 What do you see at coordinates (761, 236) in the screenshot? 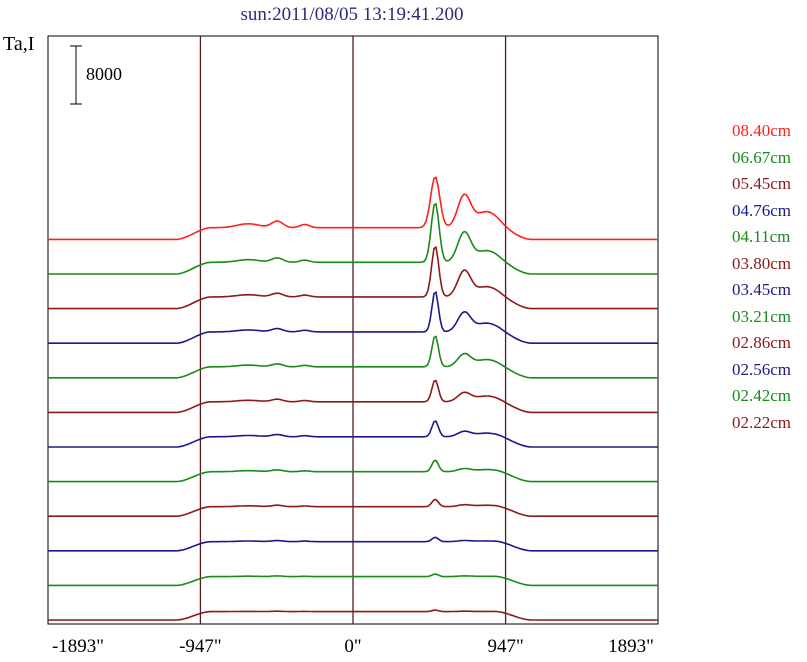
I see `legend-item: 04.11cm` at bounding box center [761, 236].